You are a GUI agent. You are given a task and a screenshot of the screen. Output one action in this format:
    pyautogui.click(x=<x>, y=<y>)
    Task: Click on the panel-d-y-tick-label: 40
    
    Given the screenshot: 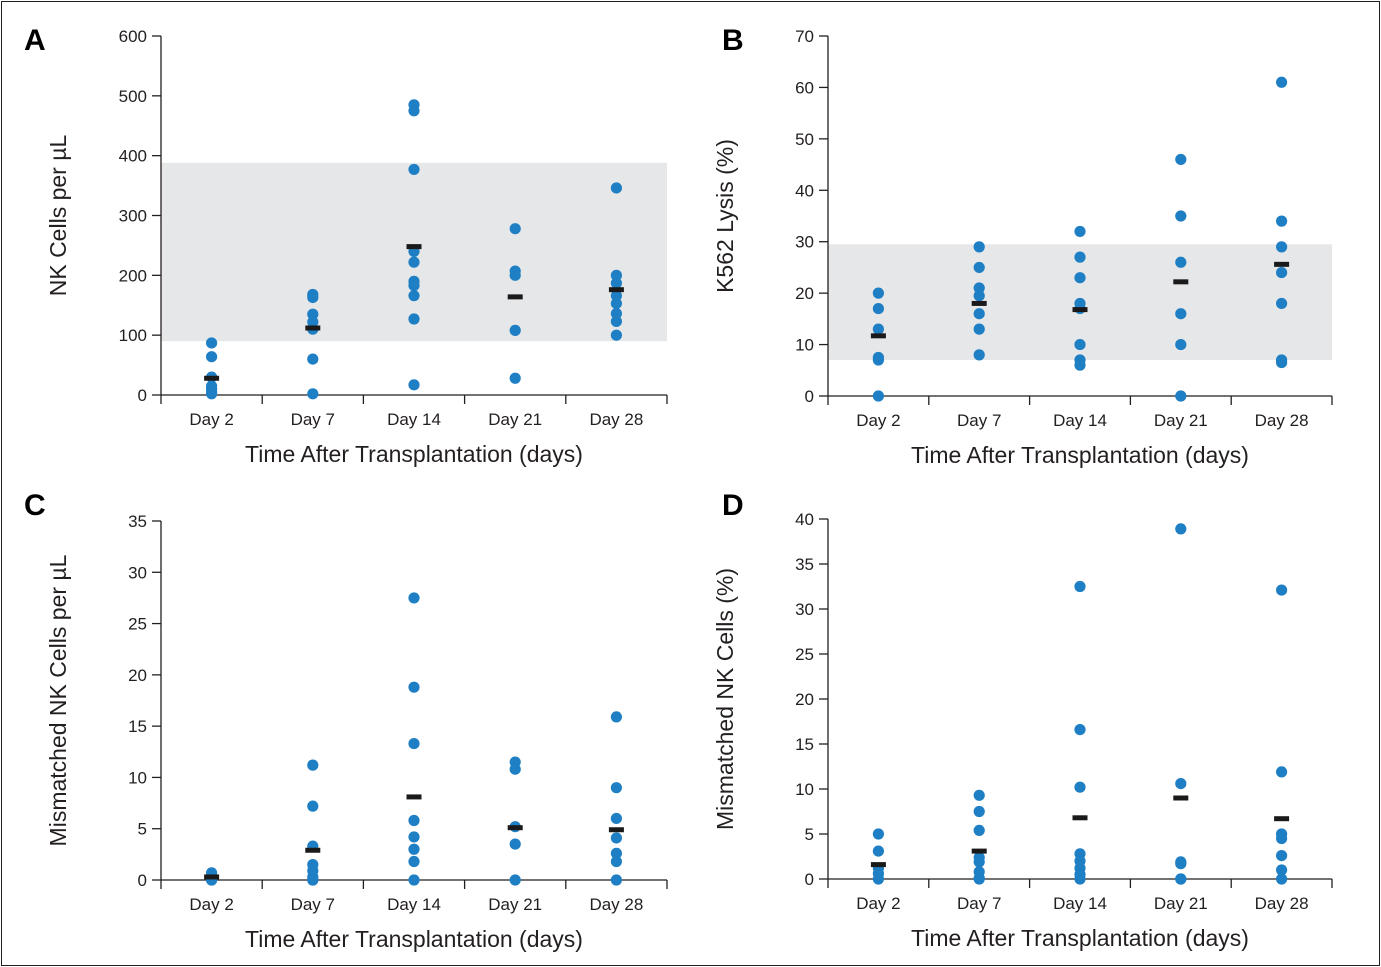 What is the action you would take?
    pyautogui.click(x=804, y=519)
    